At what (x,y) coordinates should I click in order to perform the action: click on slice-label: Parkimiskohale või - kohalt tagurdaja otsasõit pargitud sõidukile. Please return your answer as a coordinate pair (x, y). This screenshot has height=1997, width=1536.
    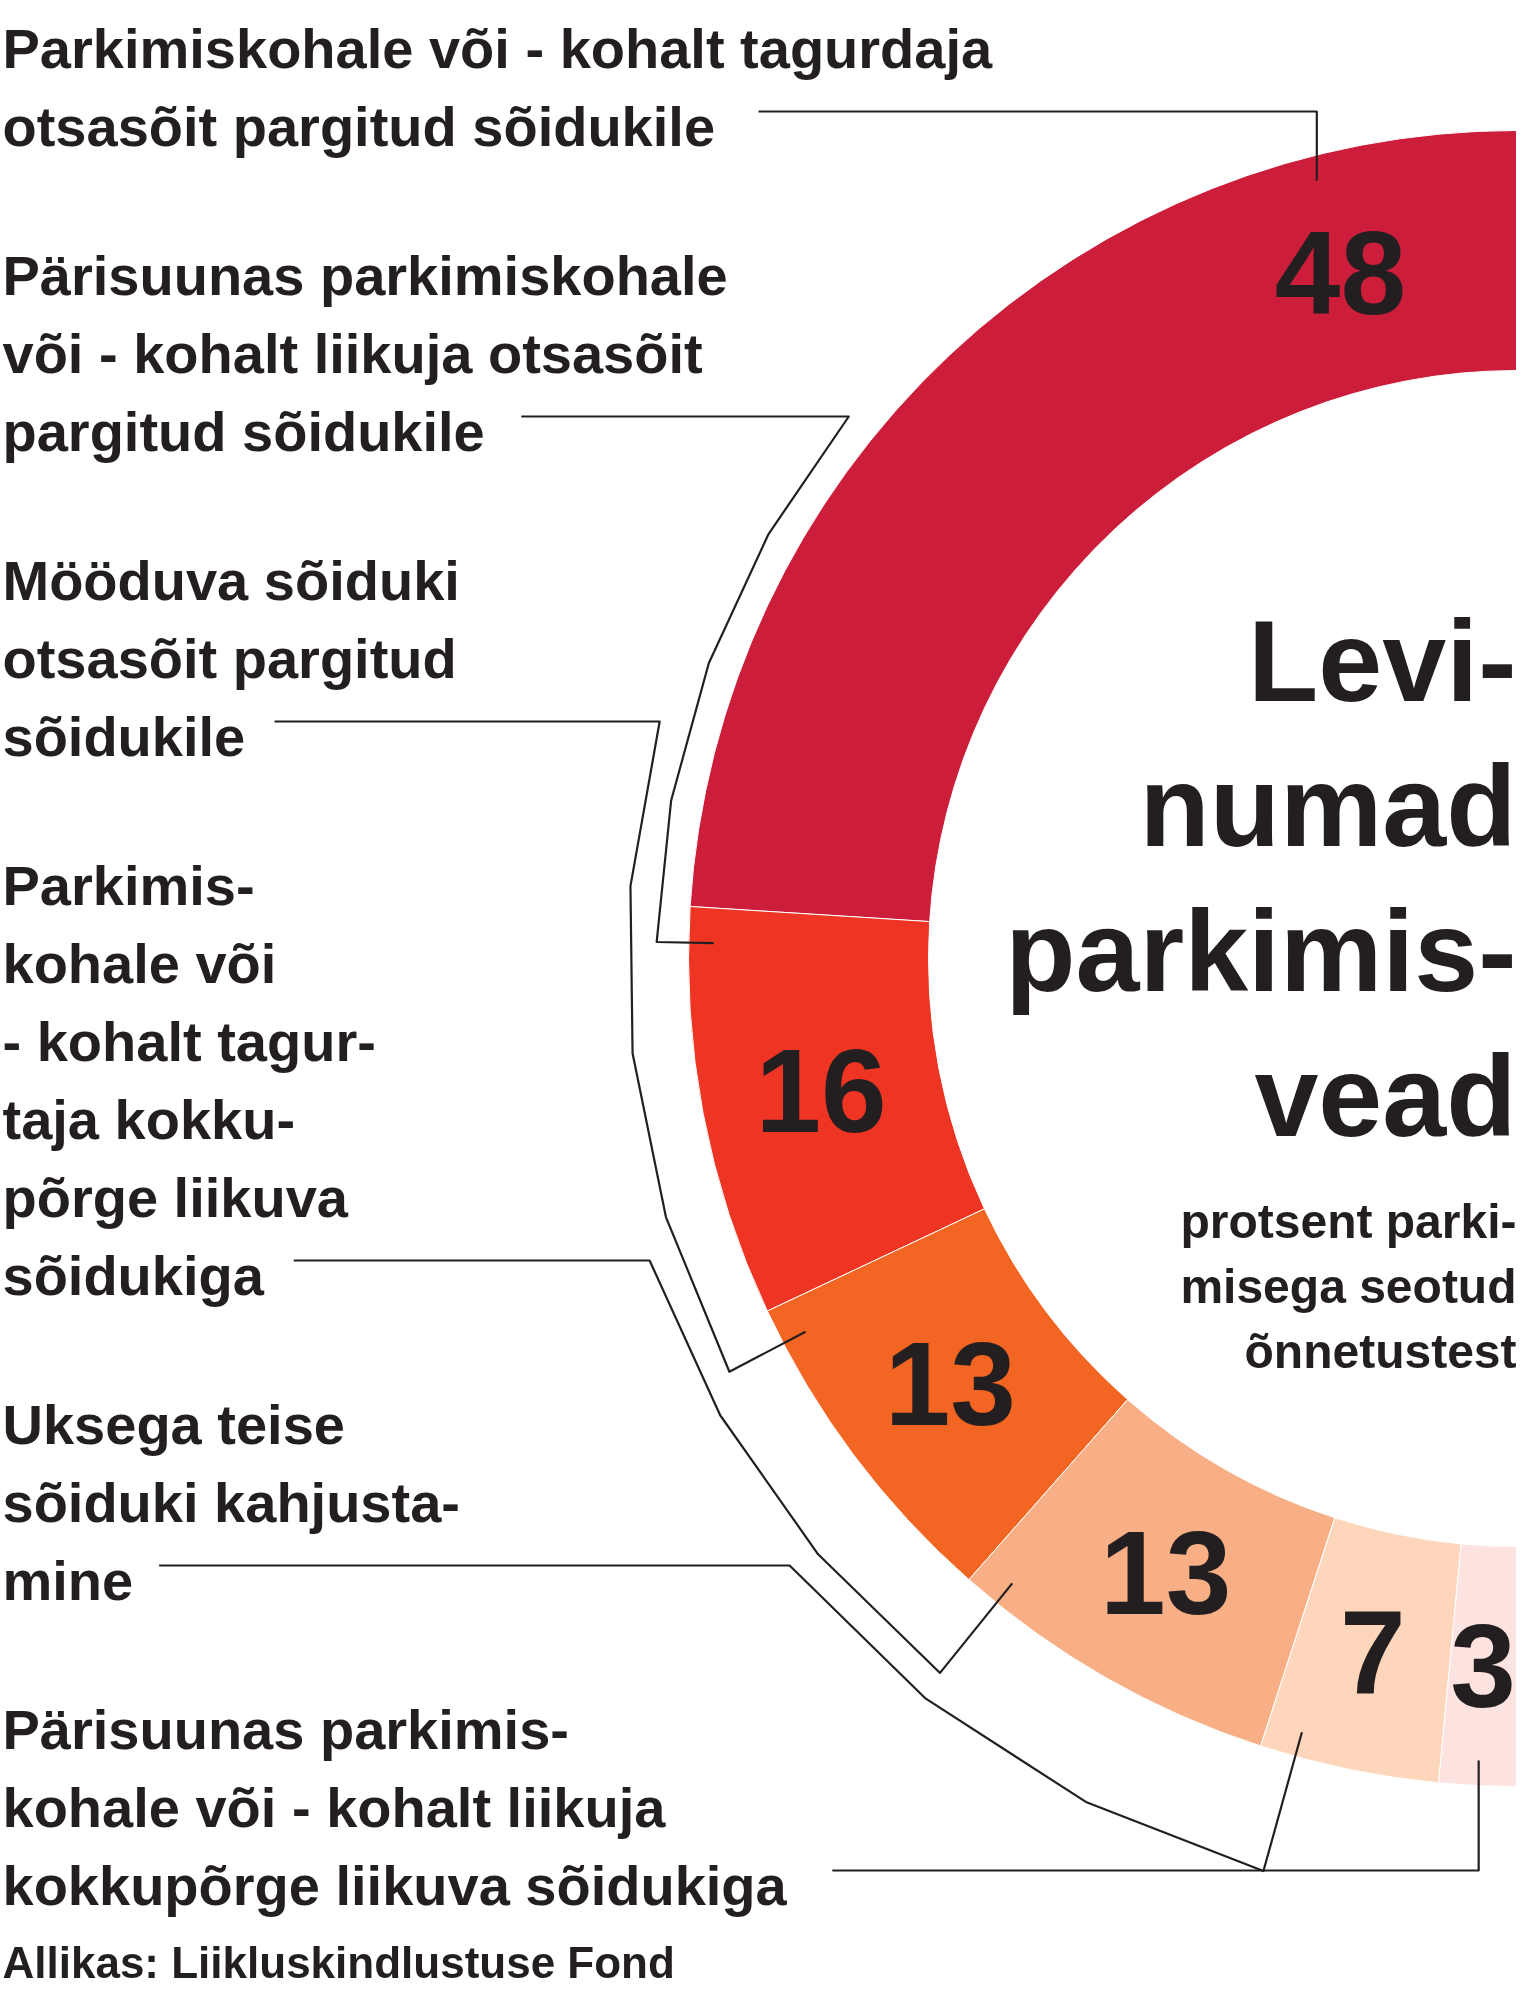
    Looking at the image, I should click on (498, 87).